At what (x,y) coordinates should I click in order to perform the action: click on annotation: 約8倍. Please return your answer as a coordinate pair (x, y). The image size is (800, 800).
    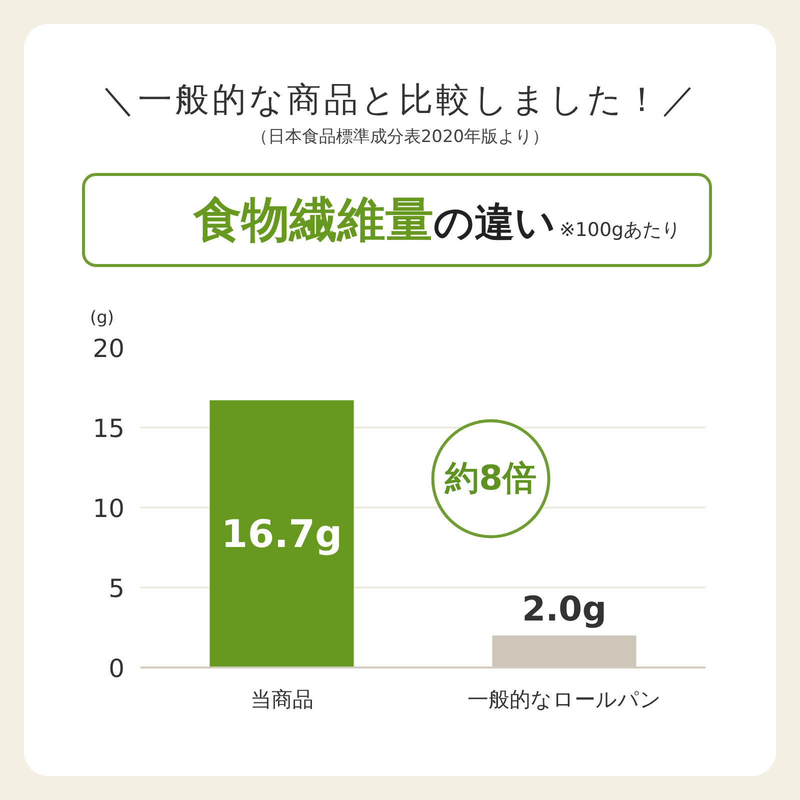
    Looking at the image, I should click on (490, 478).